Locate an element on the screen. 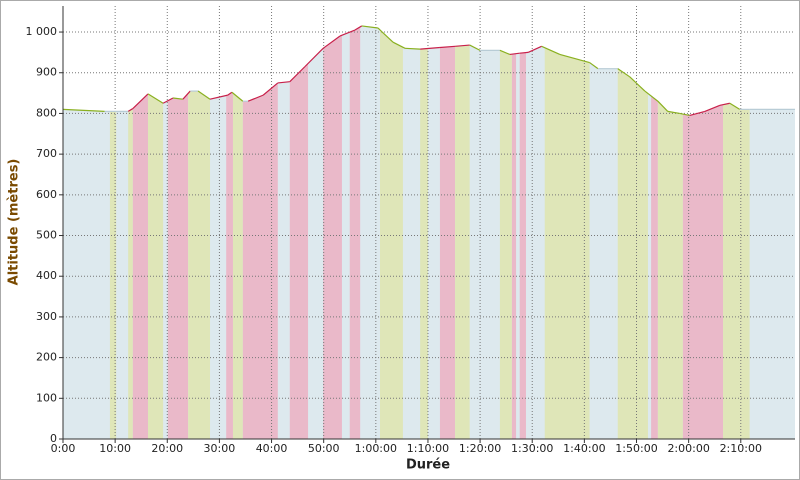  y-tick-label: 200 is located at coordinates (46, 357).